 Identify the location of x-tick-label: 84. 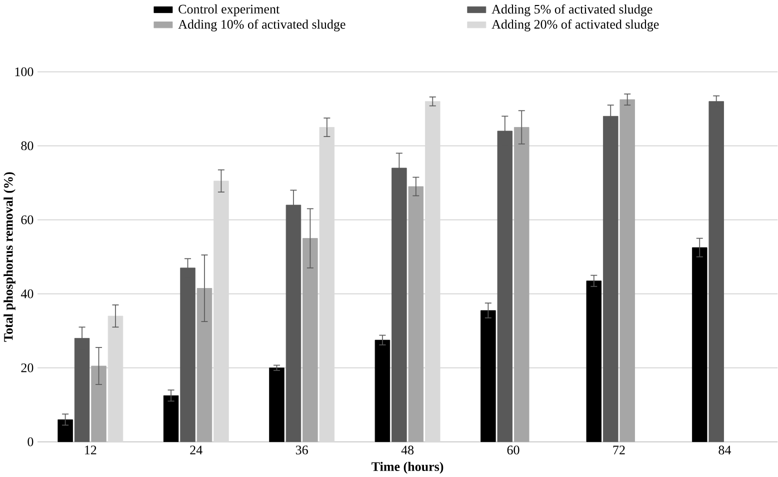
(725, 450).